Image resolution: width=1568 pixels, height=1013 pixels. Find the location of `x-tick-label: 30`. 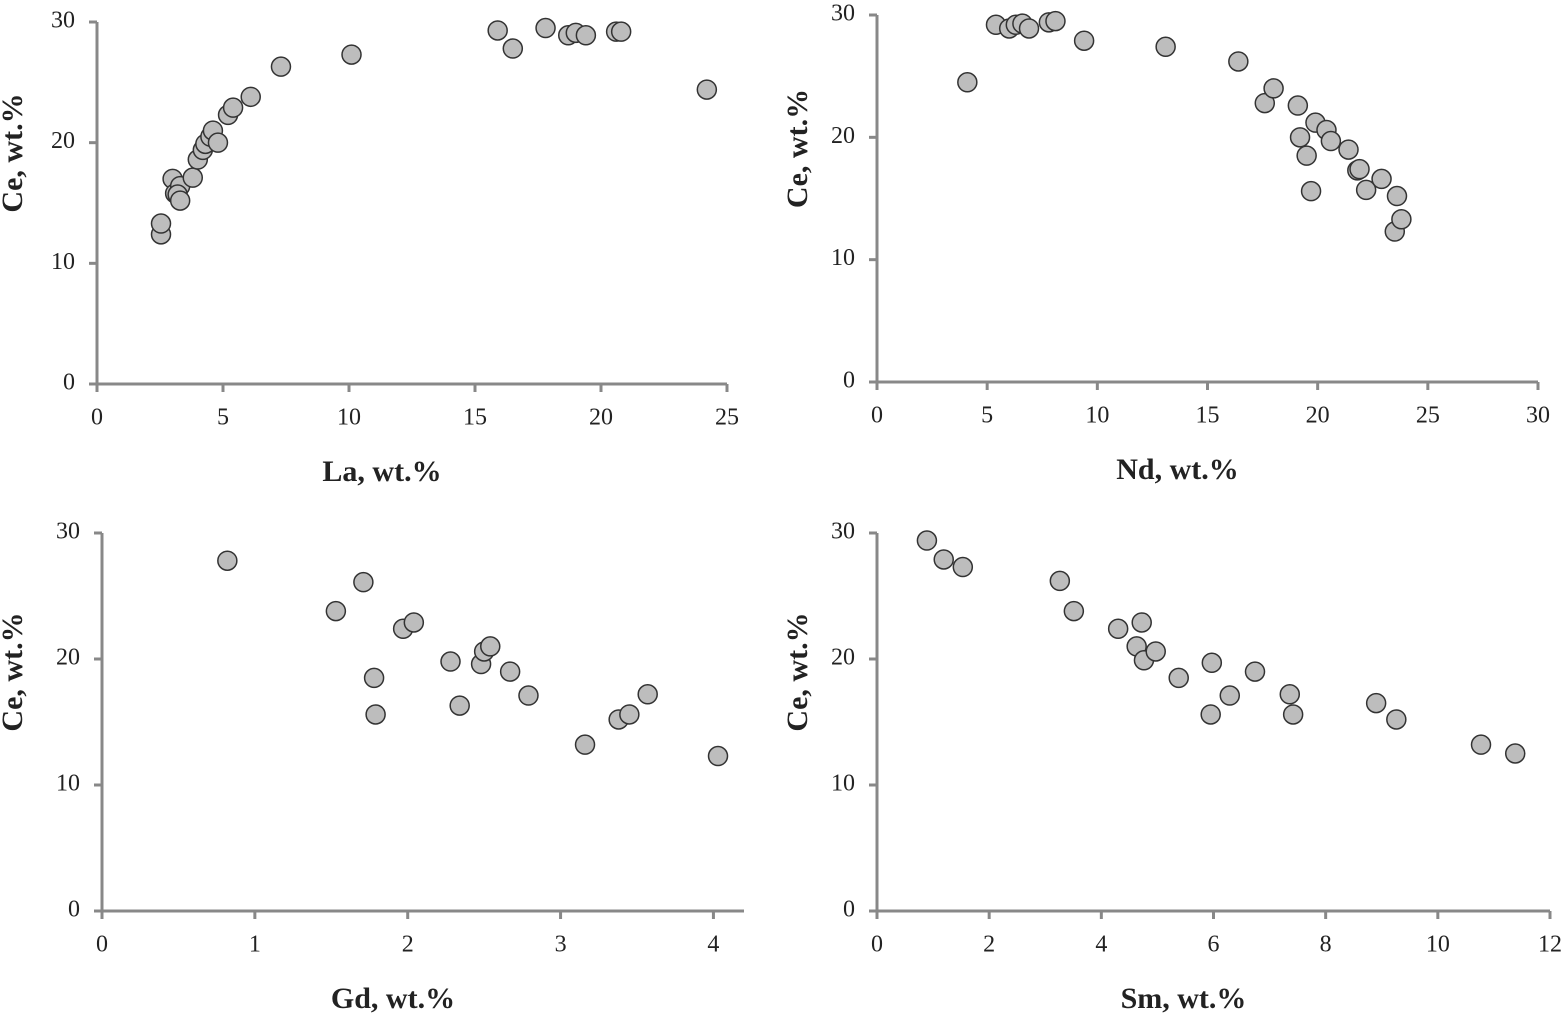

x-tick-label: 30 is located at coordinates (1538, 416).